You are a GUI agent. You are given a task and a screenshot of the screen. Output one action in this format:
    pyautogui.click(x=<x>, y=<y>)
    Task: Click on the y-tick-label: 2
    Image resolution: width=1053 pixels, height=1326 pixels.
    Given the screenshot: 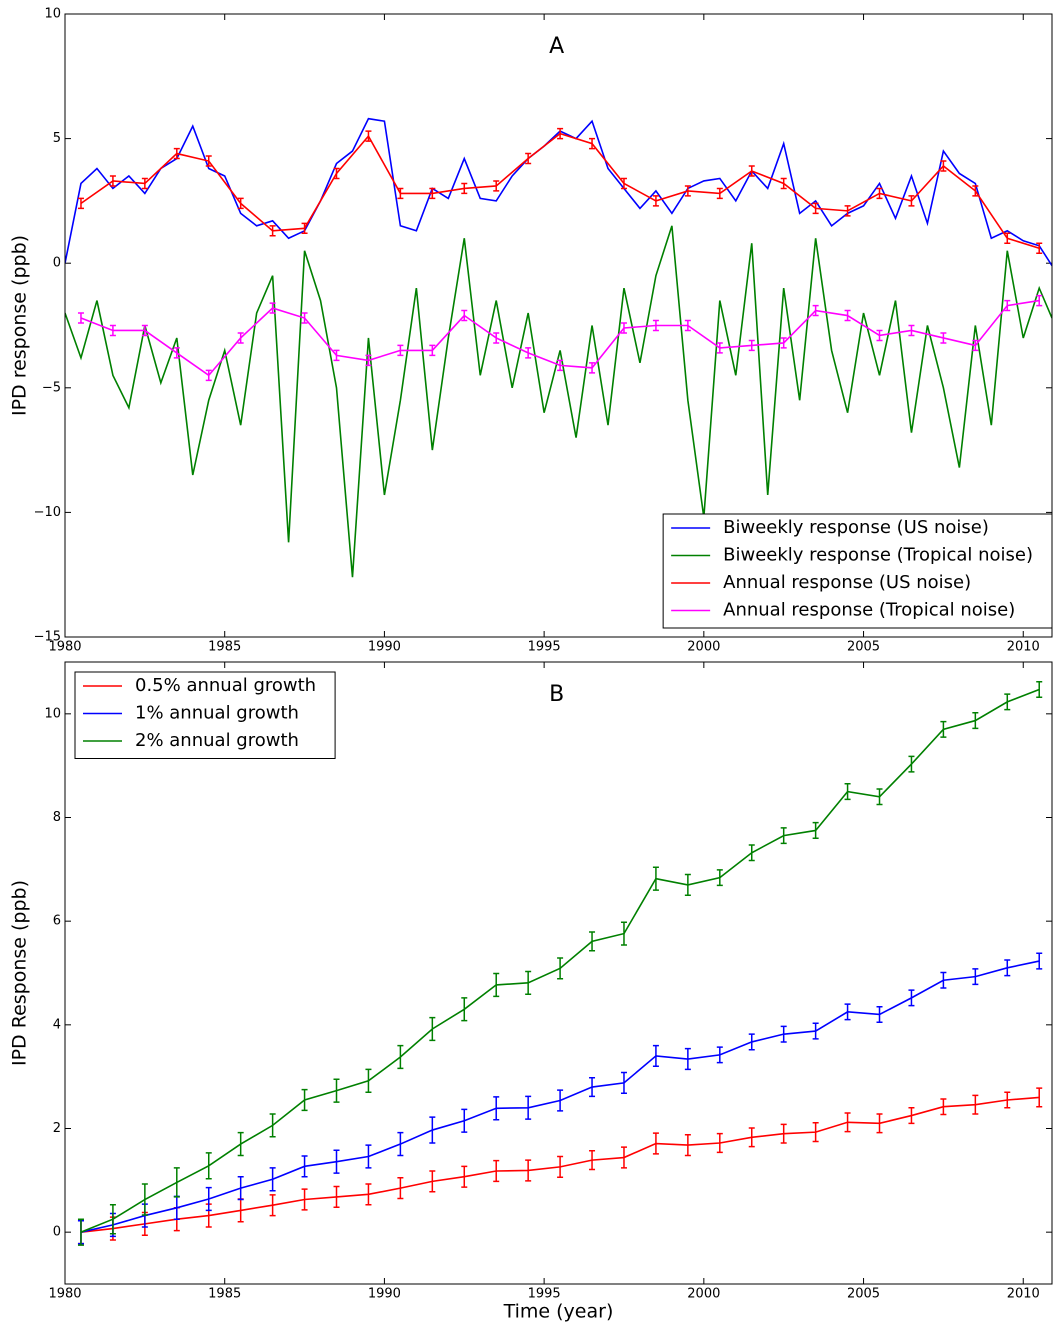 What is the action you would take?
    pyautogui.click(x=57, y=1128)
    